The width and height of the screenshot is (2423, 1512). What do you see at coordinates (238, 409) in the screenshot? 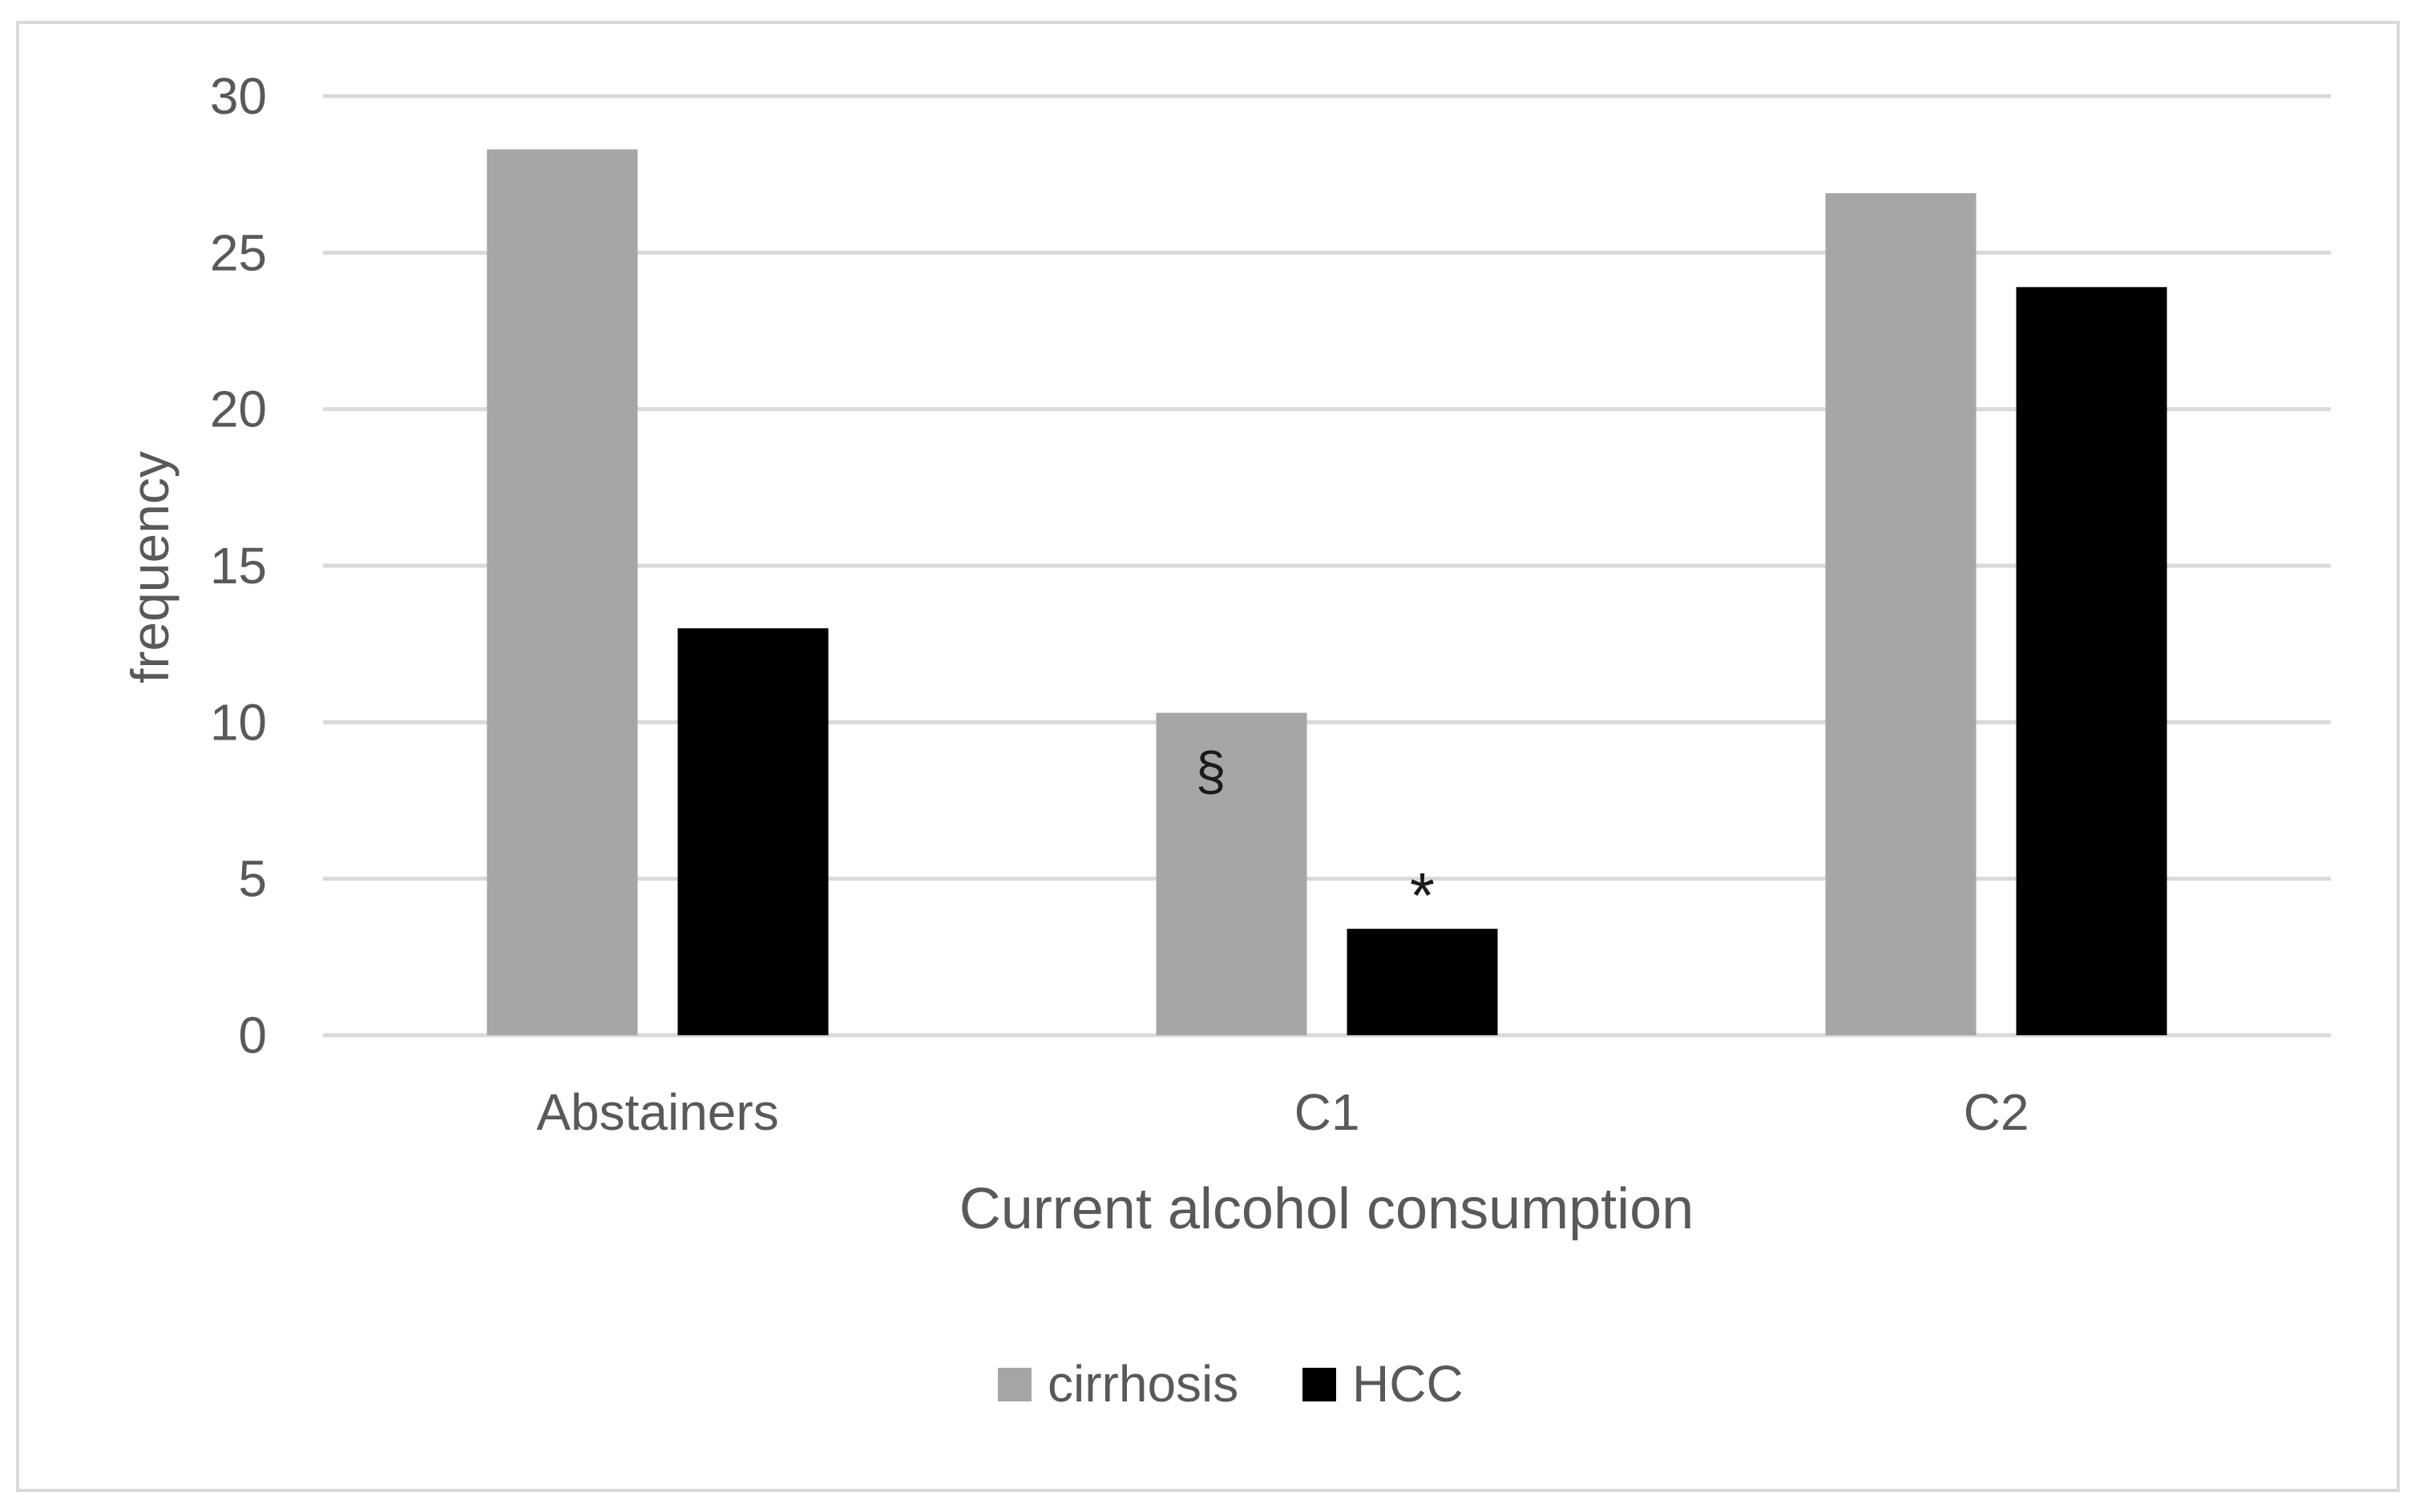
I see `y-tick-label: 20` at bounding box center [238, 409].